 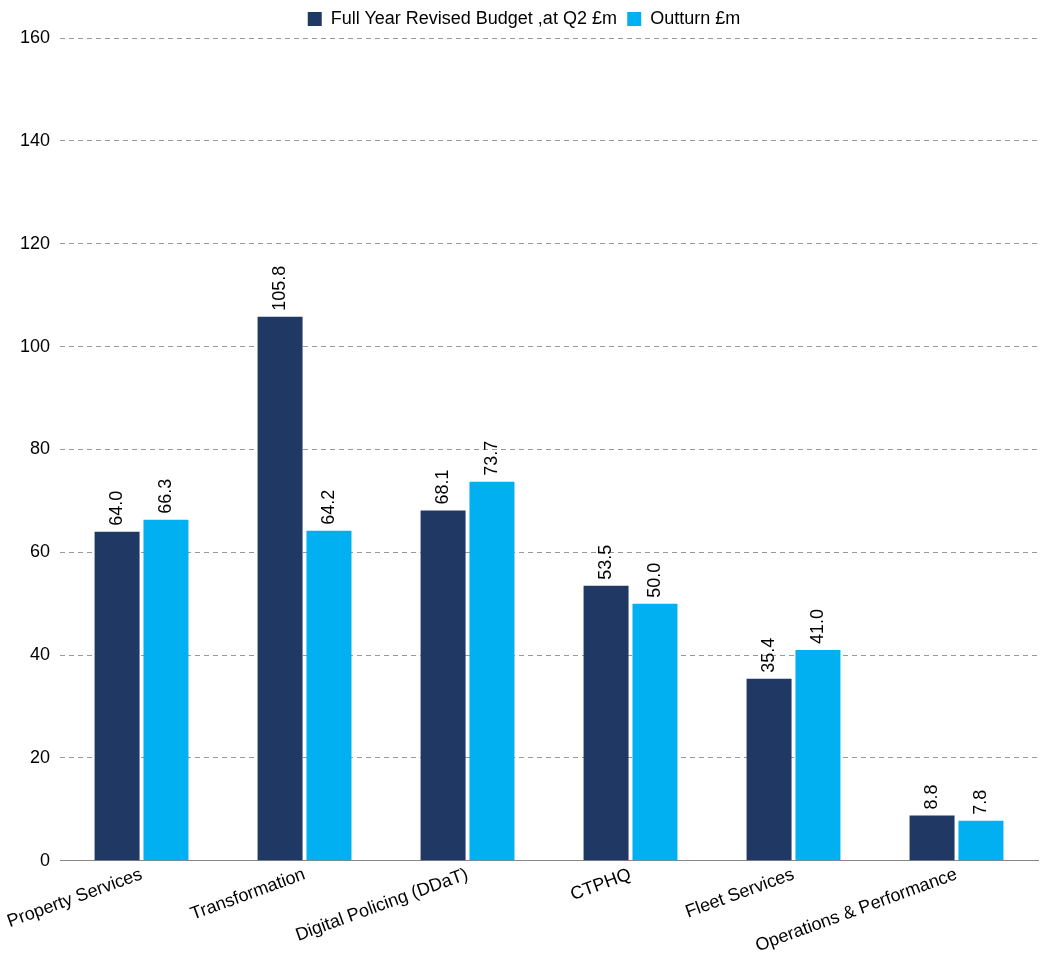 I want to click on y-tick-label: 40, so click(x=40, y=654).